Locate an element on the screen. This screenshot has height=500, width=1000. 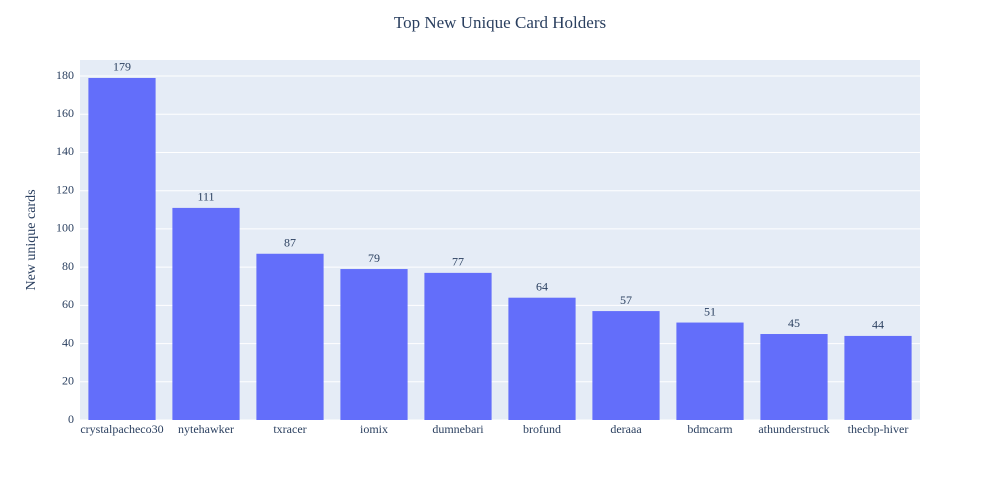
y-tick-label: 20 is located at coordinates (68, 381).